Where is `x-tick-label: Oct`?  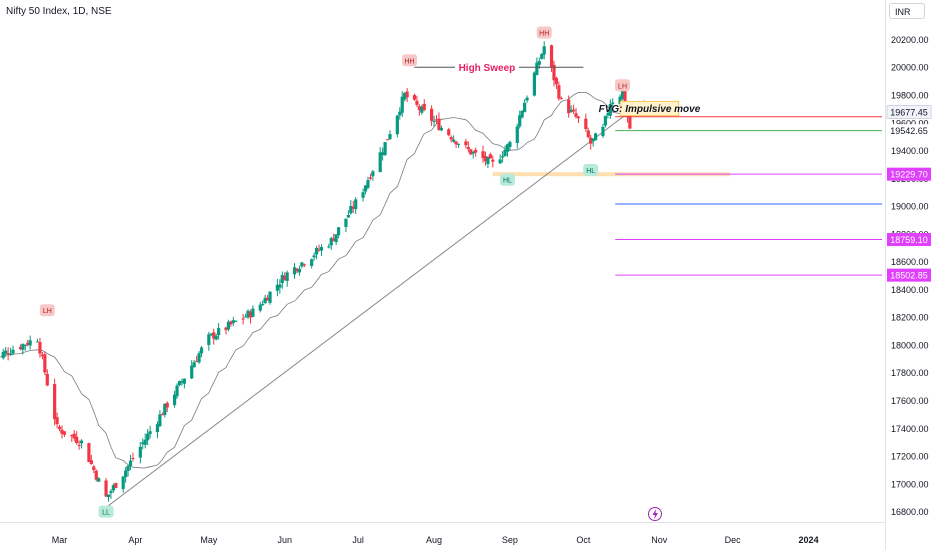 x-tick-label: Oct is located at coordinates (583, 540).